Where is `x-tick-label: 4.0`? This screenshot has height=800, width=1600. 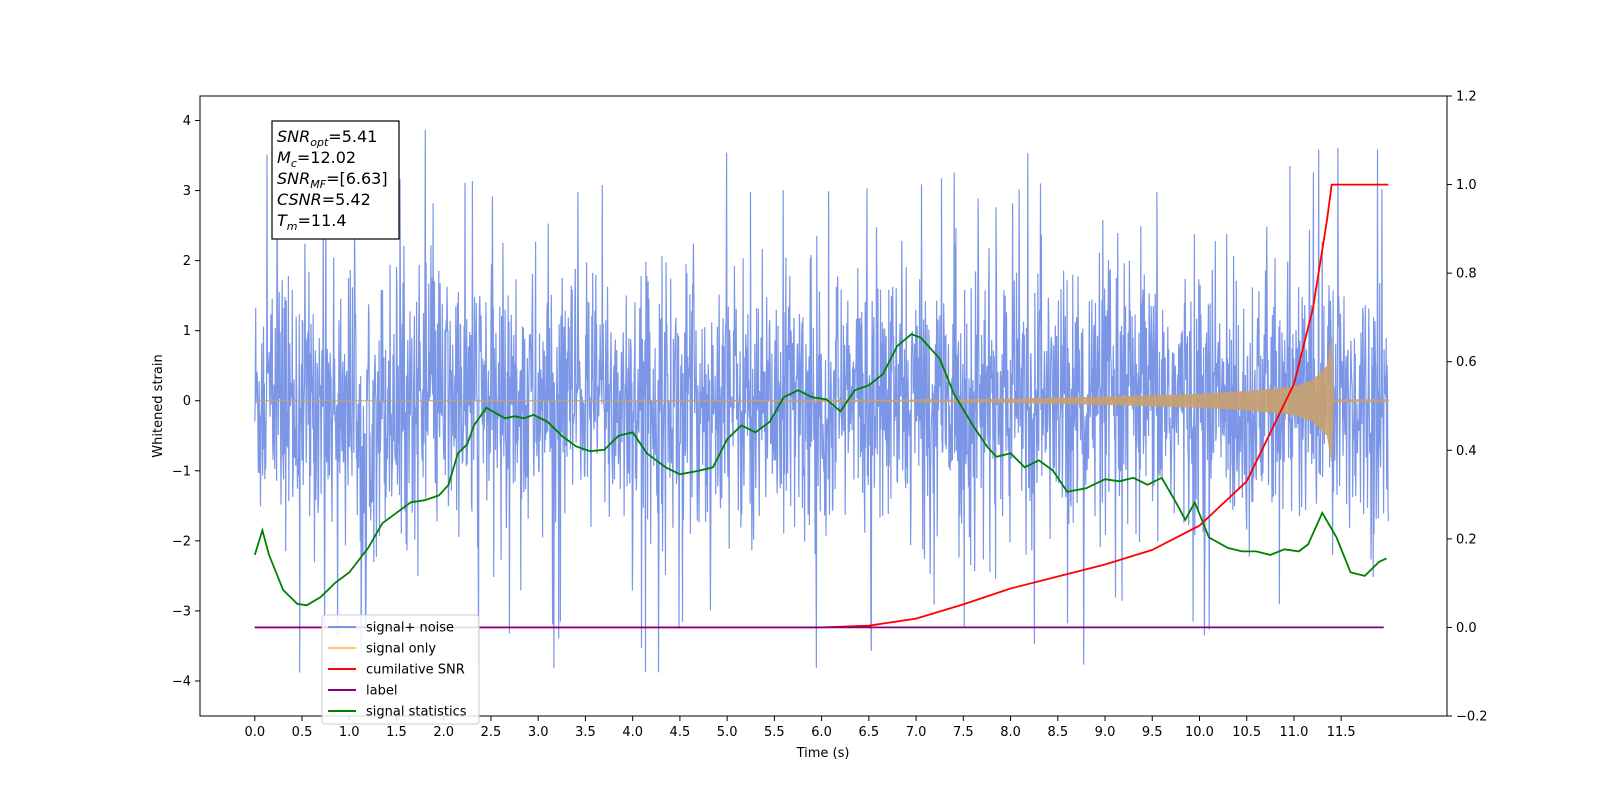 x-tick-label: 4.0 is located at coordinates (632, 732).